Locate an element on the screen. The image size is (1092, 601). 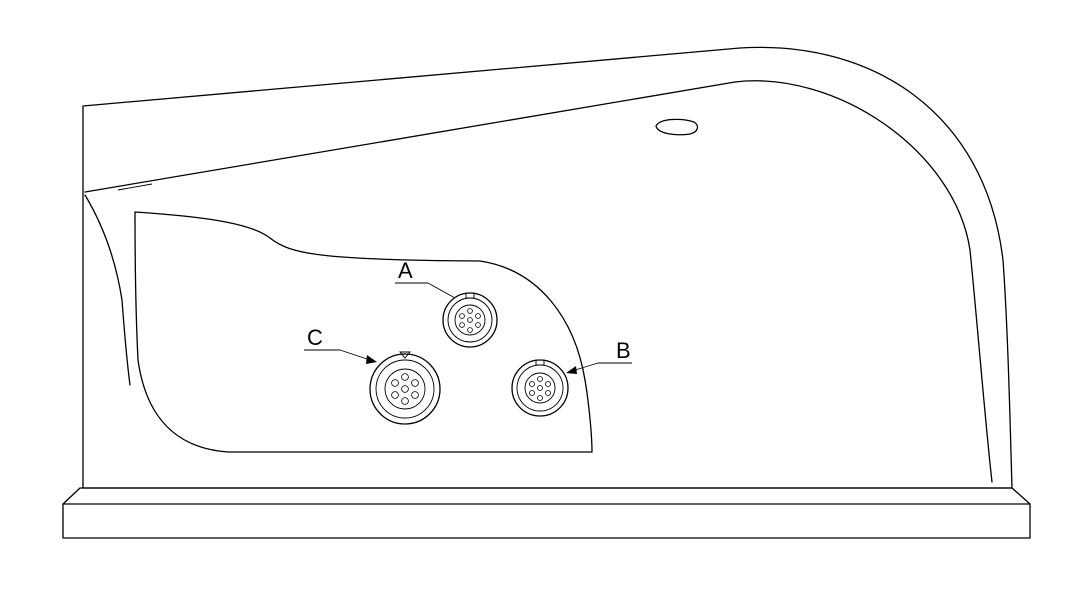
connector-c-pins is located at coordinates (405, 389).